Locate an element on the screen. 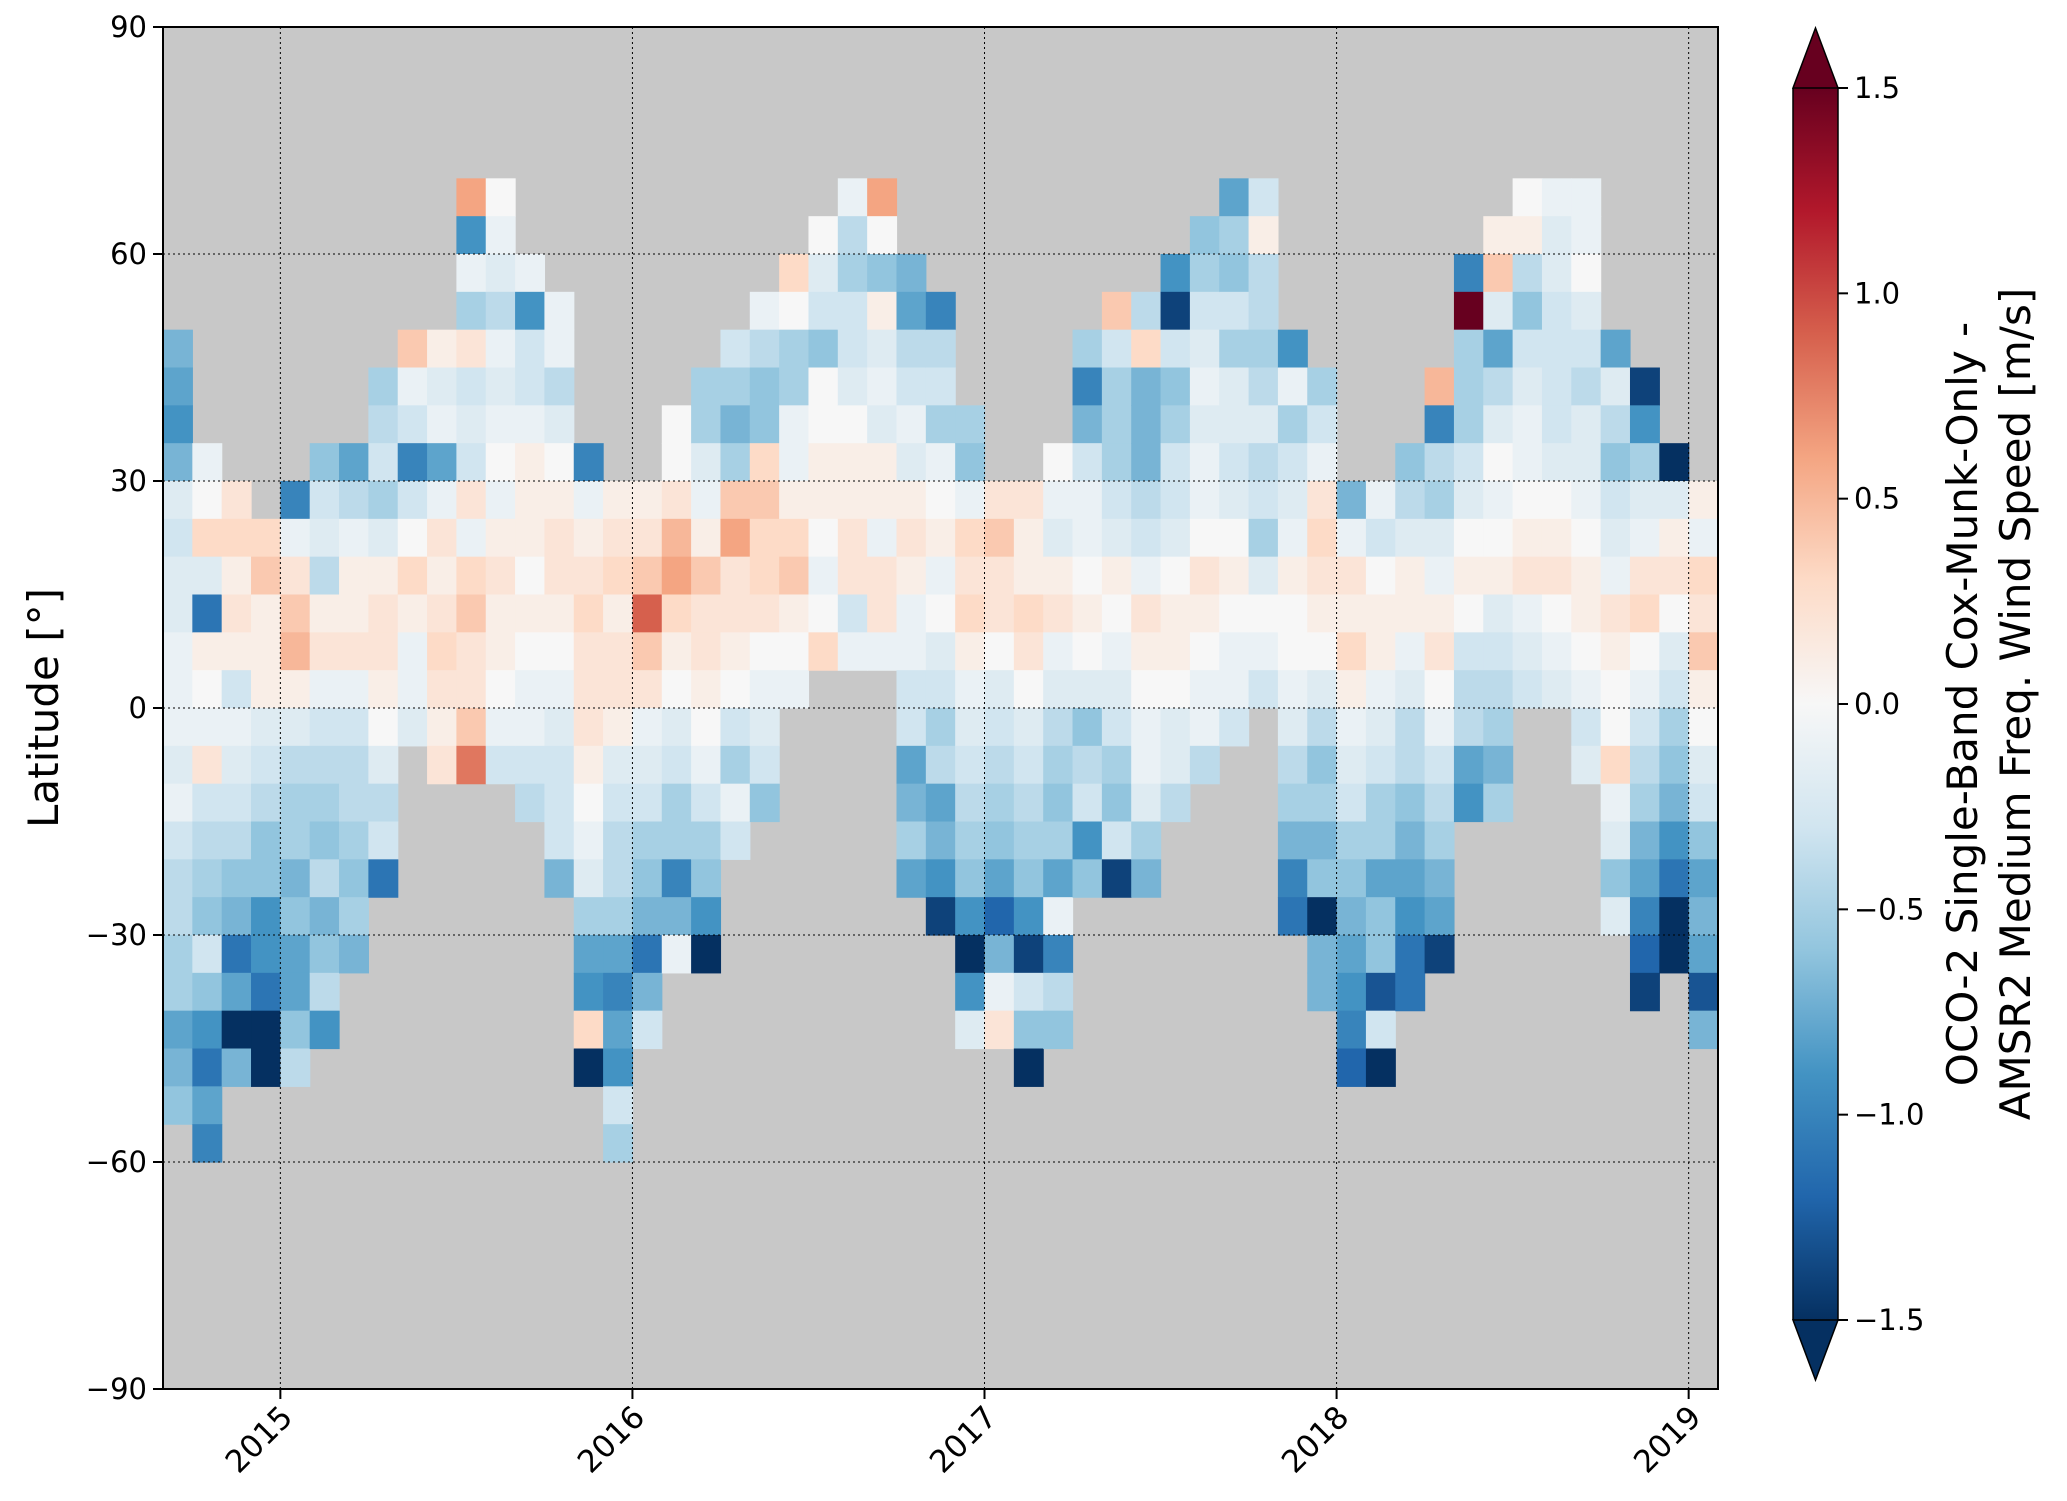 Image resolution: width=2067 pixels, height=1501 pixels. y-tick-label: −30 is located at coordinates (116, 935).